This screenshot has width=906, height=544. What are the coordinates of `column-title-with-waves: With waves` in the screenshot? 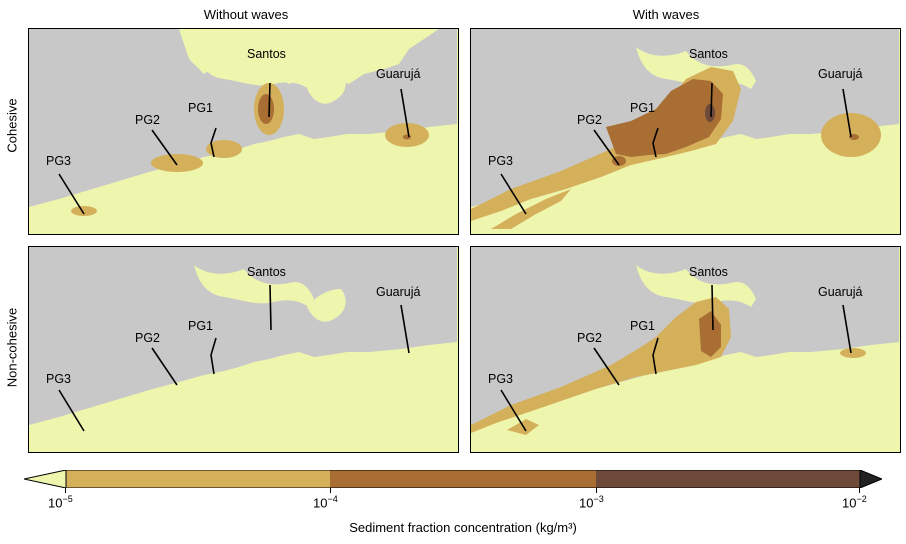 It's located at (666, 14).